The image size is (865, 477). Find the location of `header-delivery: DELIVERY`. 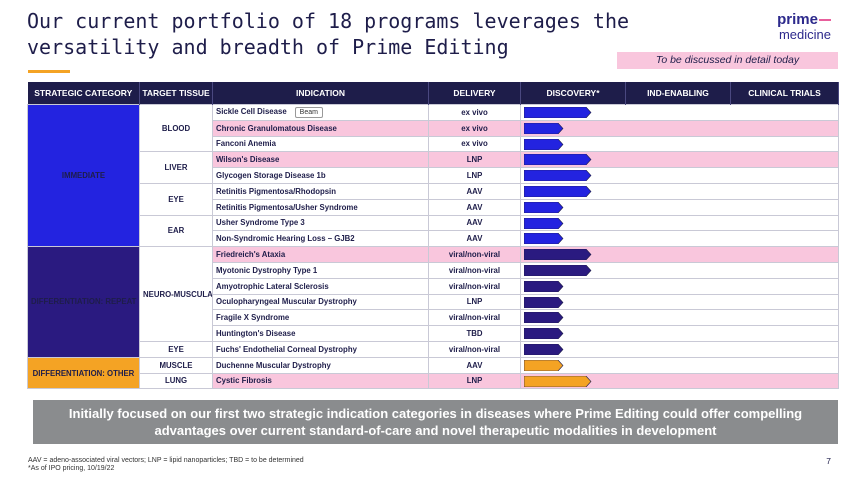

header-delivery: DELIVERY is located at coordinates (474, 93).